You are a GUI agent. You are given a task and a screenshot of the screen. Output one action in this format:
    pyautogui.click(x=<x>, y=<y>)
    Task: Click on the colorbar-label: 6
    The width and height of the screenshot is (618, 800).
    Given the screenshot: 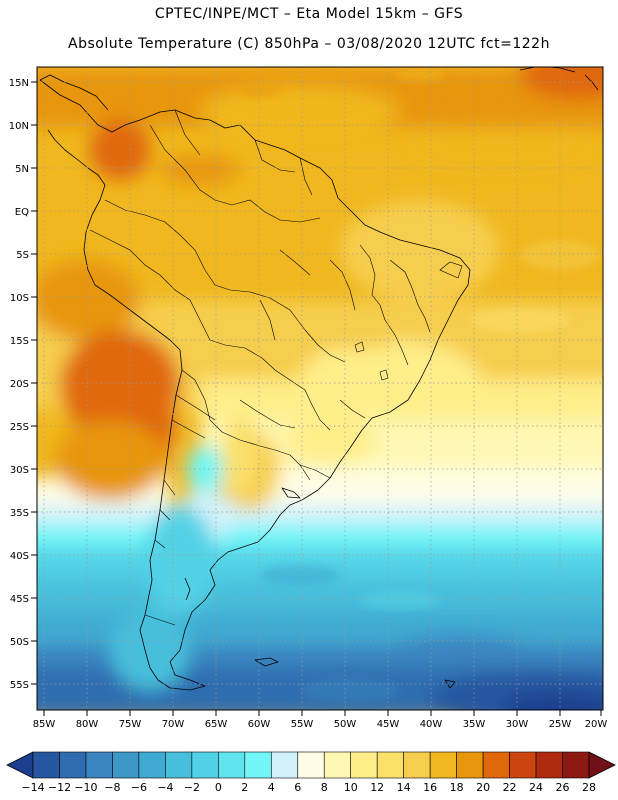 What is the action you would take?
    pyautogui.click(x=297, y=787)
    